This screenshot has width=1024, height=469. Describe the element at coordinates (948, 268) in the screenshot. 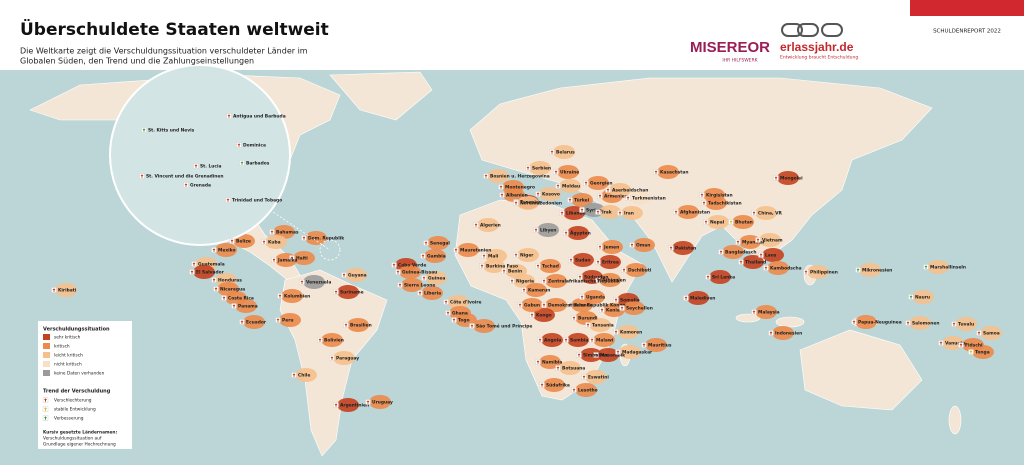

I see `country-label: Marshallinseln` at that location.